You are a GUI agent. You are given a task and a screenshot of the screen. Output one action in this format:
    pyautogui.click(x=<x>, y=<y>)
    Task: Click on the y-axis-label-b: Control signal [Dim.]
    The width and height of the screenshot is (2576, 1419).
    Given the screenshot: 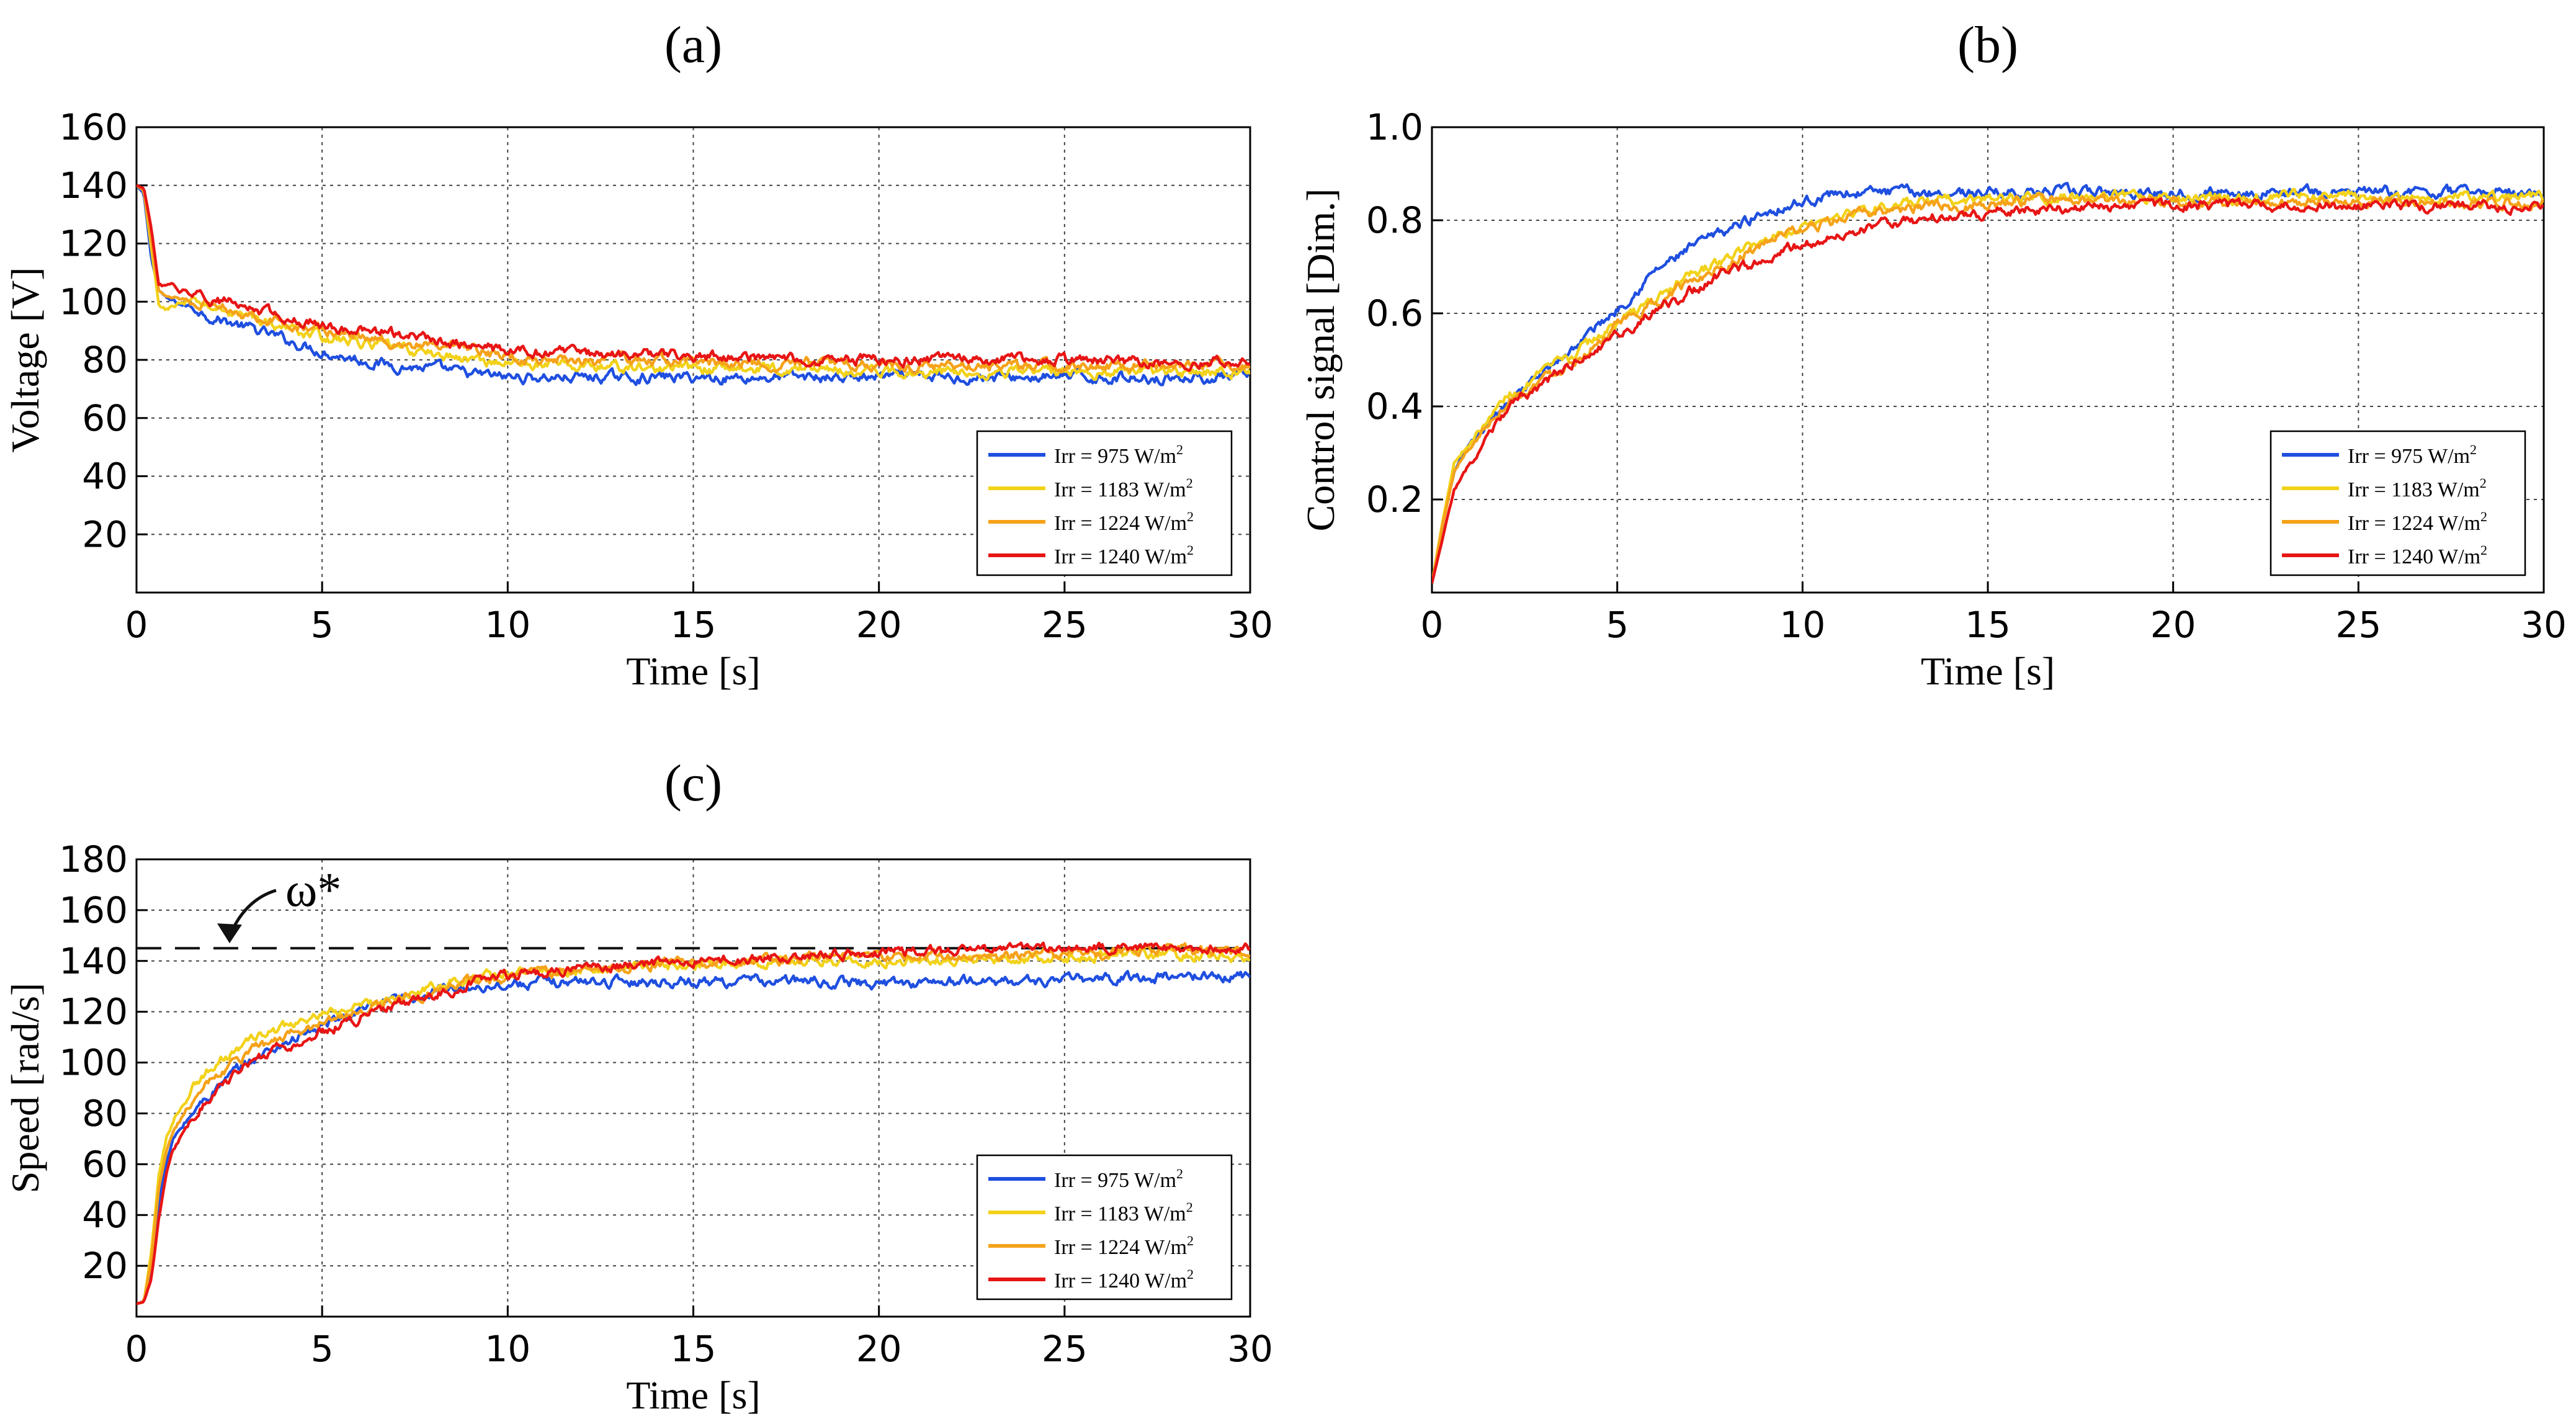 What is the action you would take?
    pyautogui.click(x=1321, y=360)
    